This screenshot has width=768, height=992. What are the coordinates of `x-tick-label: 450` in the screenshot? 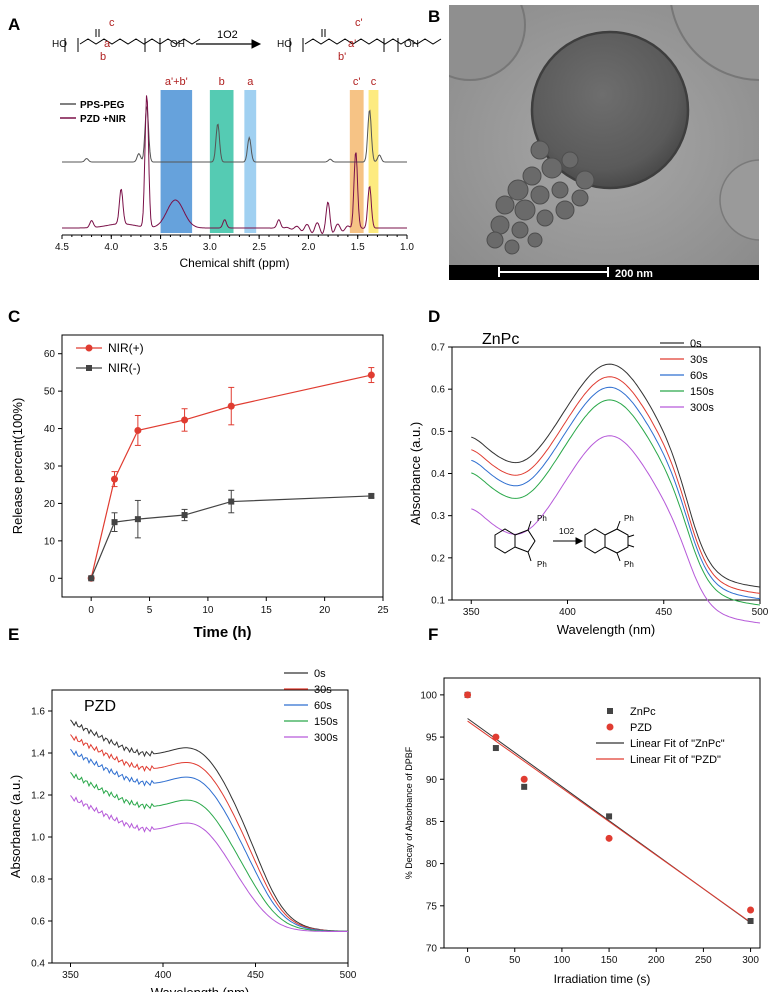 It's located at (255, 975).